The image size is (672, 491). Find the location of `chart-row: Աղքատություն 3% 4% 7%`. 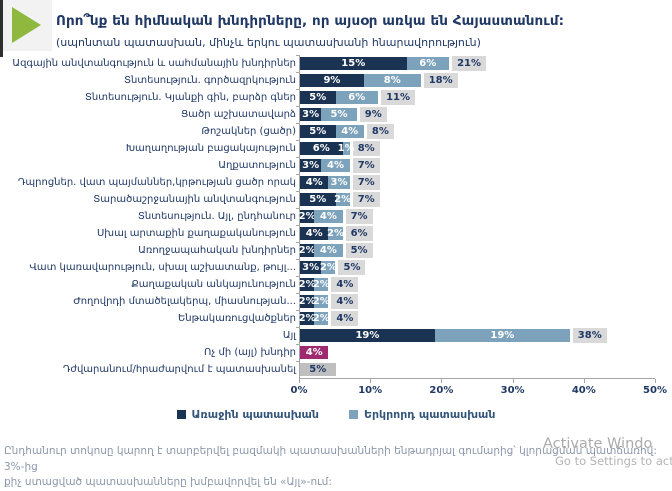

chart-row: Աղքատություն 3% 4% 7% is located at coordinates (336, 165).